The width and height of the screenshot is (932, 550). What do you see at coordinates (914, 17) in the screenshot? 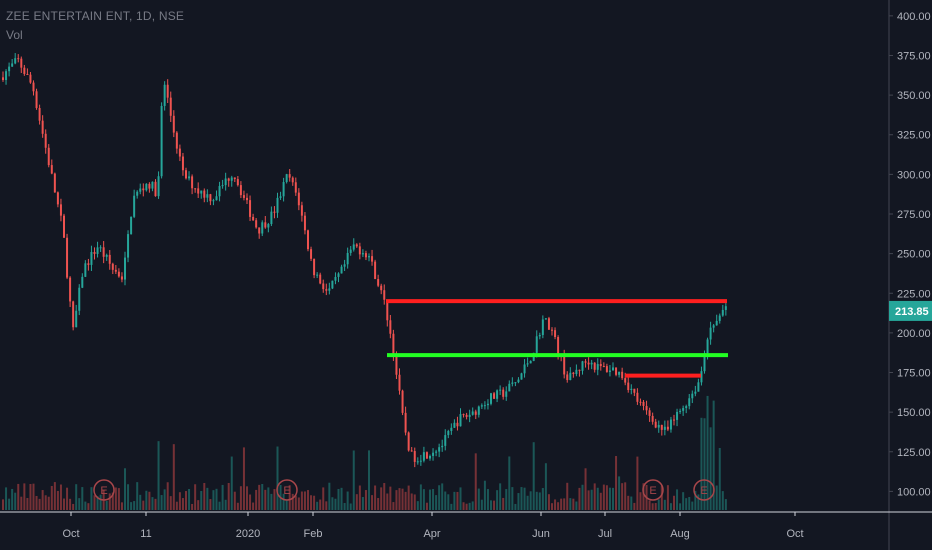
I see `price-tick-label: 400.00` at bounding box center [914, 17].